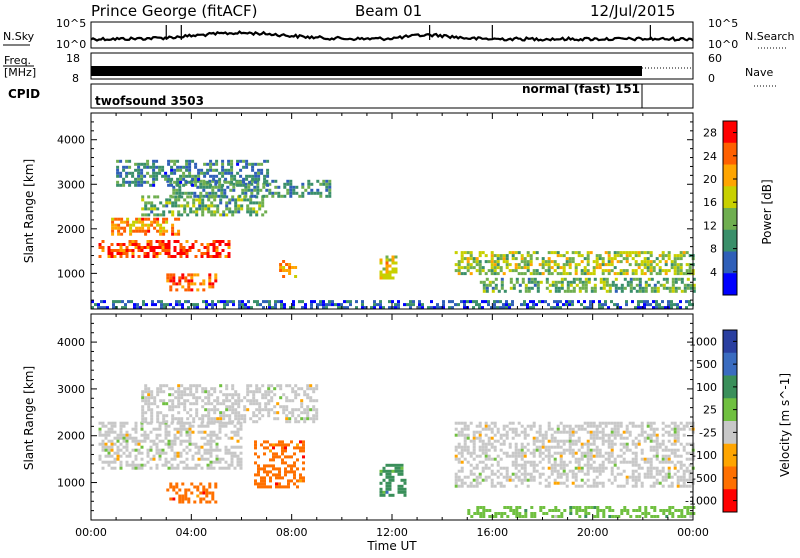 The height and width of the screenshot is (558, 800). What do you see at coordinates (71, 436) in the screenshot?
I see `y-tick-label: 2000` at bounding box center [71, 436].